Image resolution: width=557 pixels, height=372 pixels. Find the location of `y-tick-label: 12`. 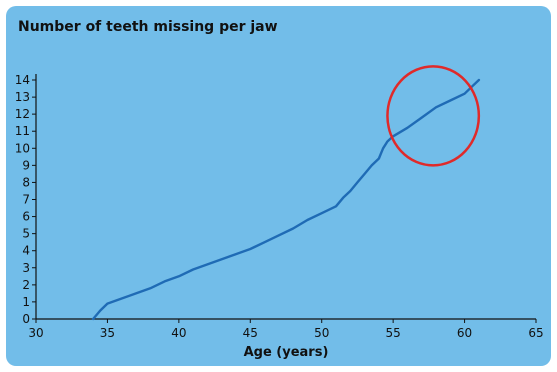

y-tick-label: 12 is located at coordinates (22, 114).